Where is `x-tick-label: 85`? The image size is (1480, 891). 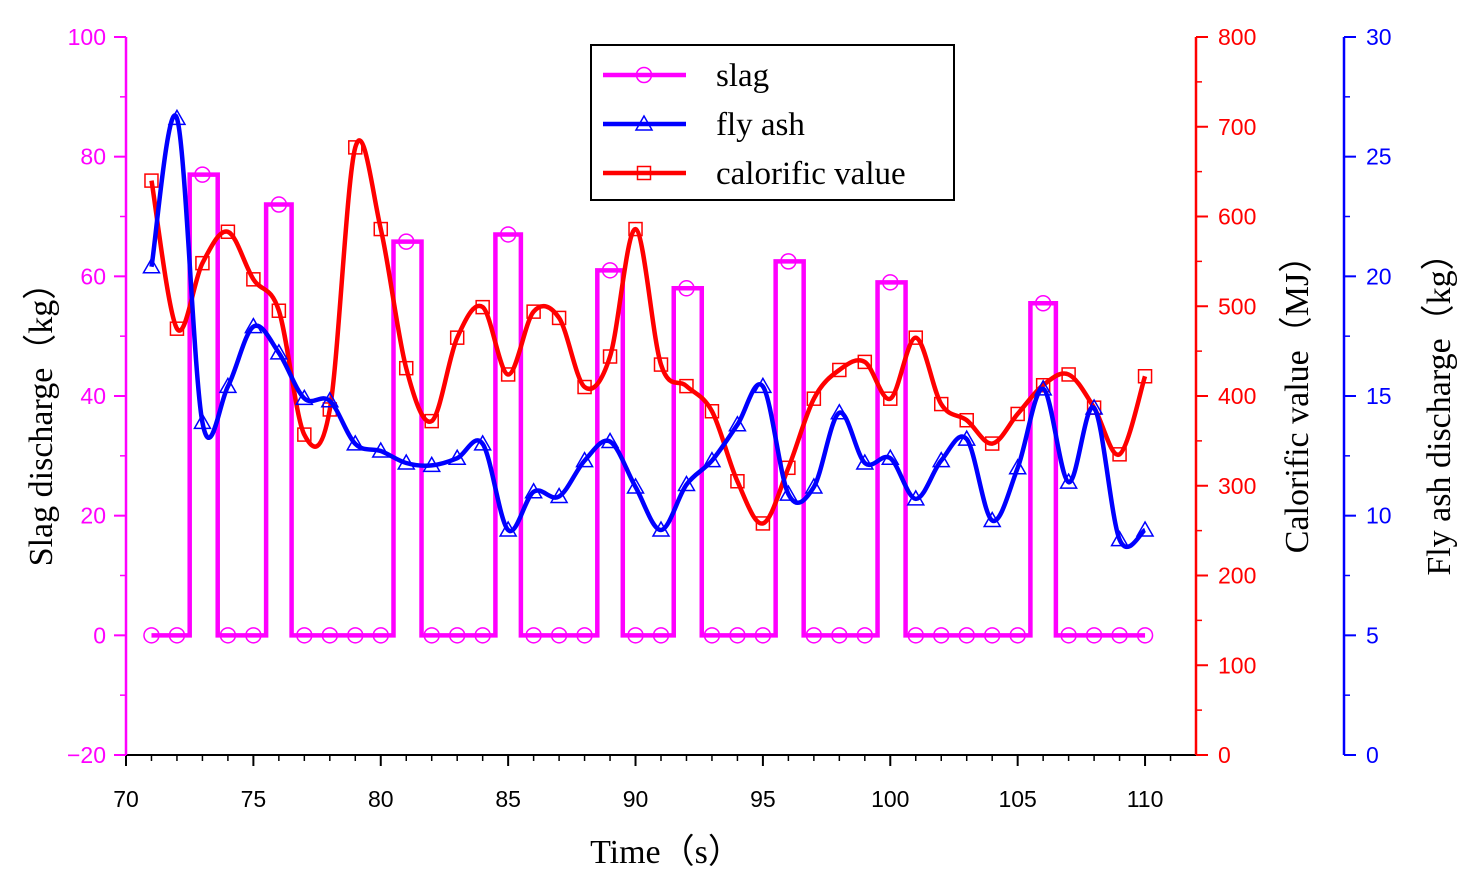
x-tick-label: 85 is located at coordinates (508, 799).